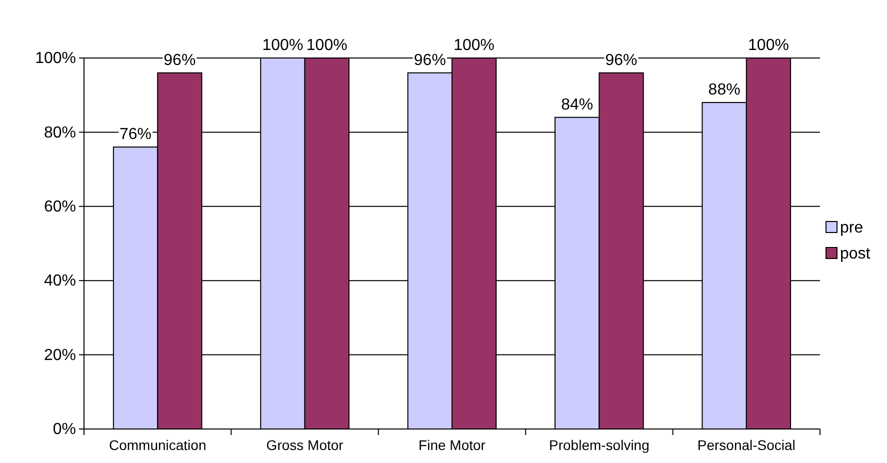  Describe the element at coordinates (746, 445) in the screenshot. I see `x-tick-label: Personal-Social` at that location.